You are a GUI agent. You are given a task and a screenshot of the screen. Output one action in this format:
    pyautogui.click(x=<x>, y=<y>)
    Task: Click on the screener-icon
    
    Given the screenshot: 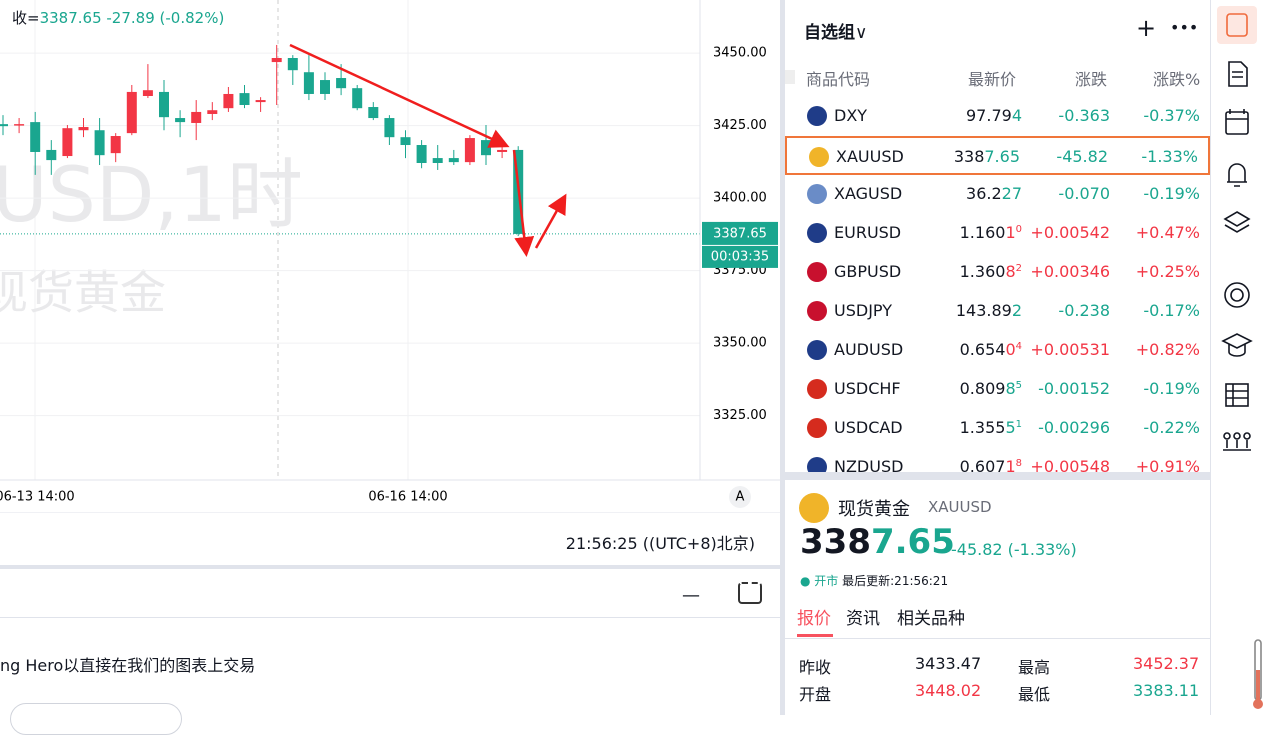 What is the action you would take?
    pyautogui.click(x=1237, y=395)
    